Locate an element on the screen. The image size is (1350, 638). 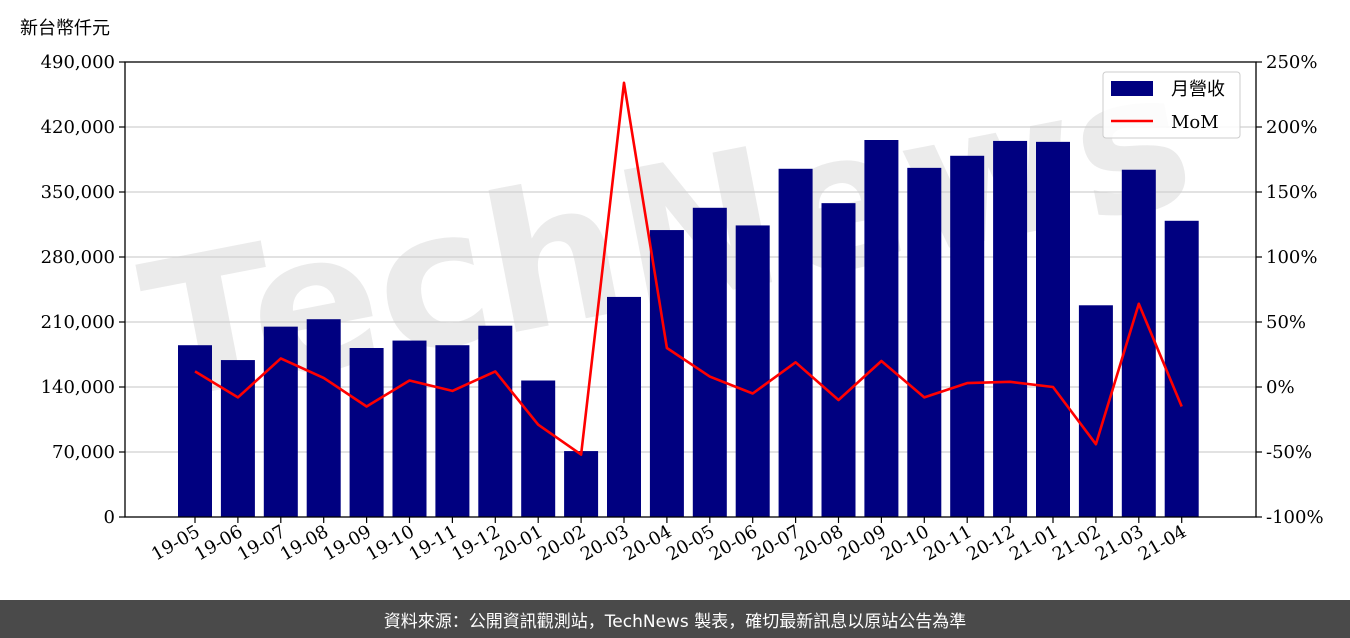
x-tick-label: 21-04 is located at coordinates (1162, 543).